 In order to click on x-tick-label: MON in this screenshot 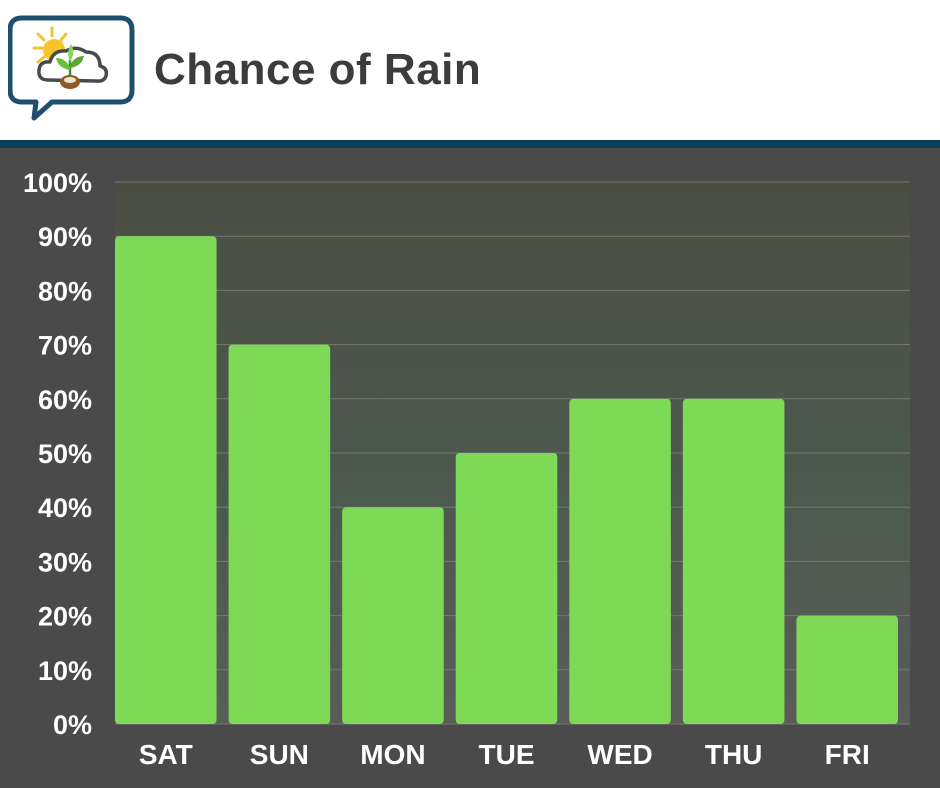, I will do `click(392, 754)`.